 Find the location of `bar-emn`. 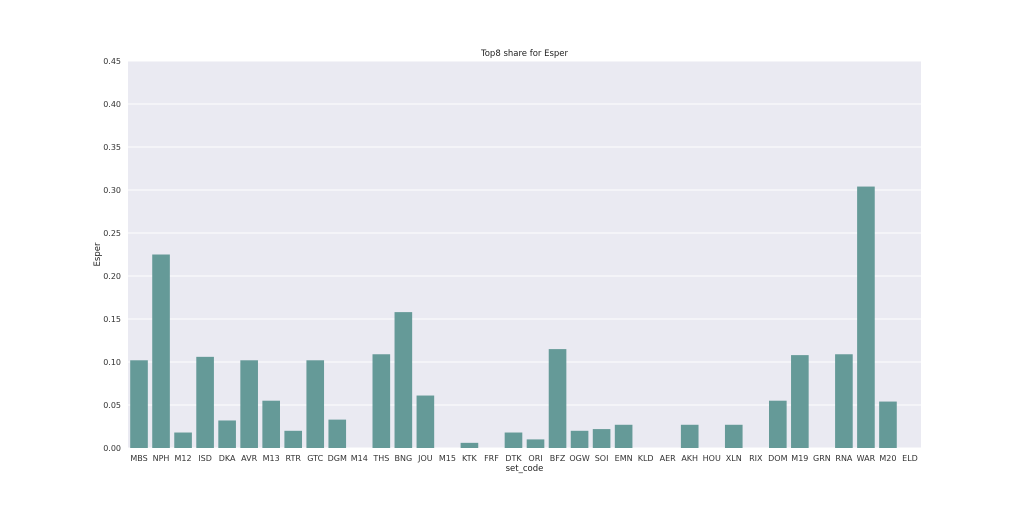

bar-emn is located at coordinates (623, 436).